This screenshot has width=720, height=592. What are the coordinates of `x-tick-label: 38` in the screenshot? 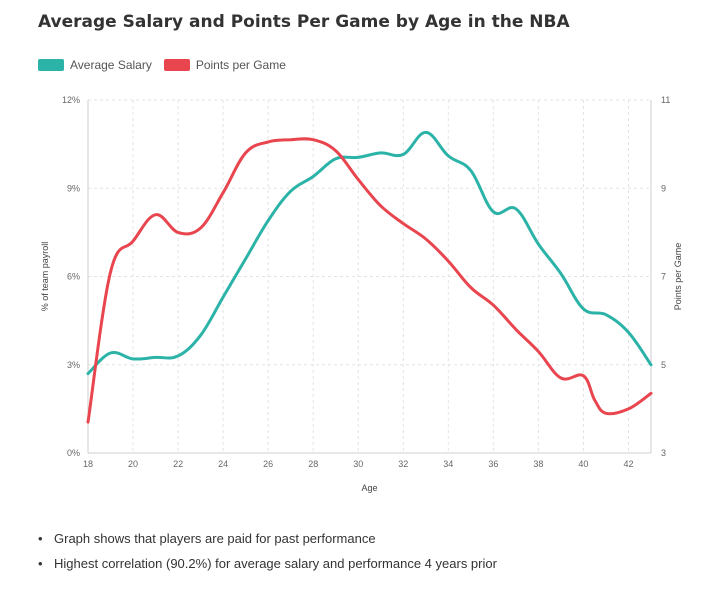 It's located at (538, 464).